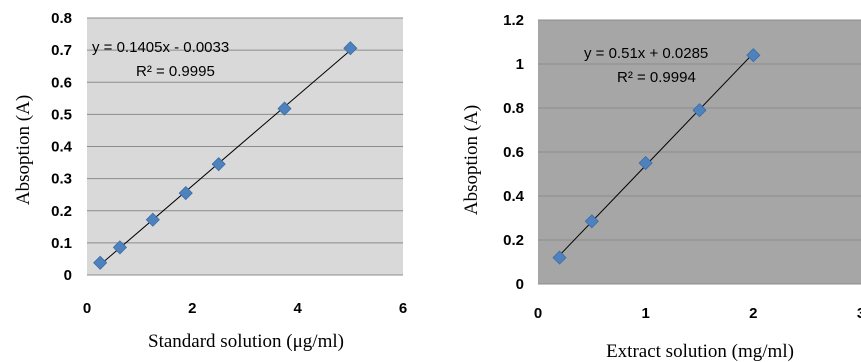  I want to click on chart2-ytick-label: 1, so click(520, 64).